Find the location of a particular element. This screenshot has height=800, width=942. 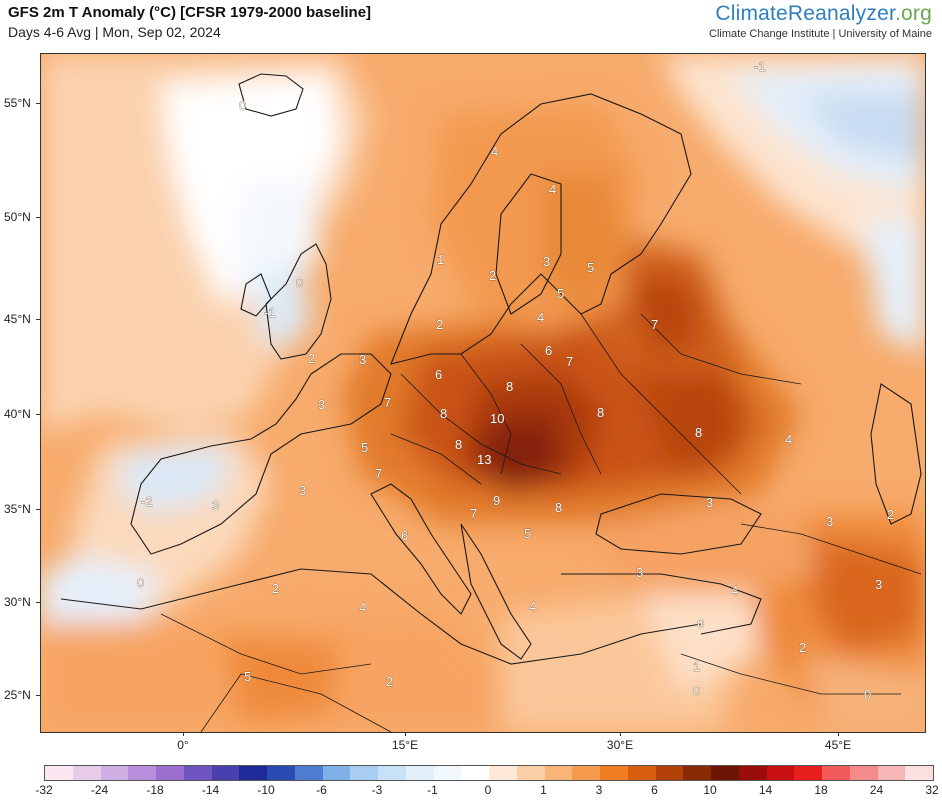

lon-label-0: 0° is located at coordinates (183, 745).